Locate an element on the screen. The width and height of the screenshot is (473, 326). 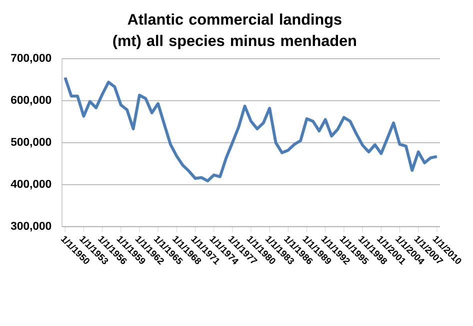
y-tick-label: 400,000 is located at coordinates (31, 185).